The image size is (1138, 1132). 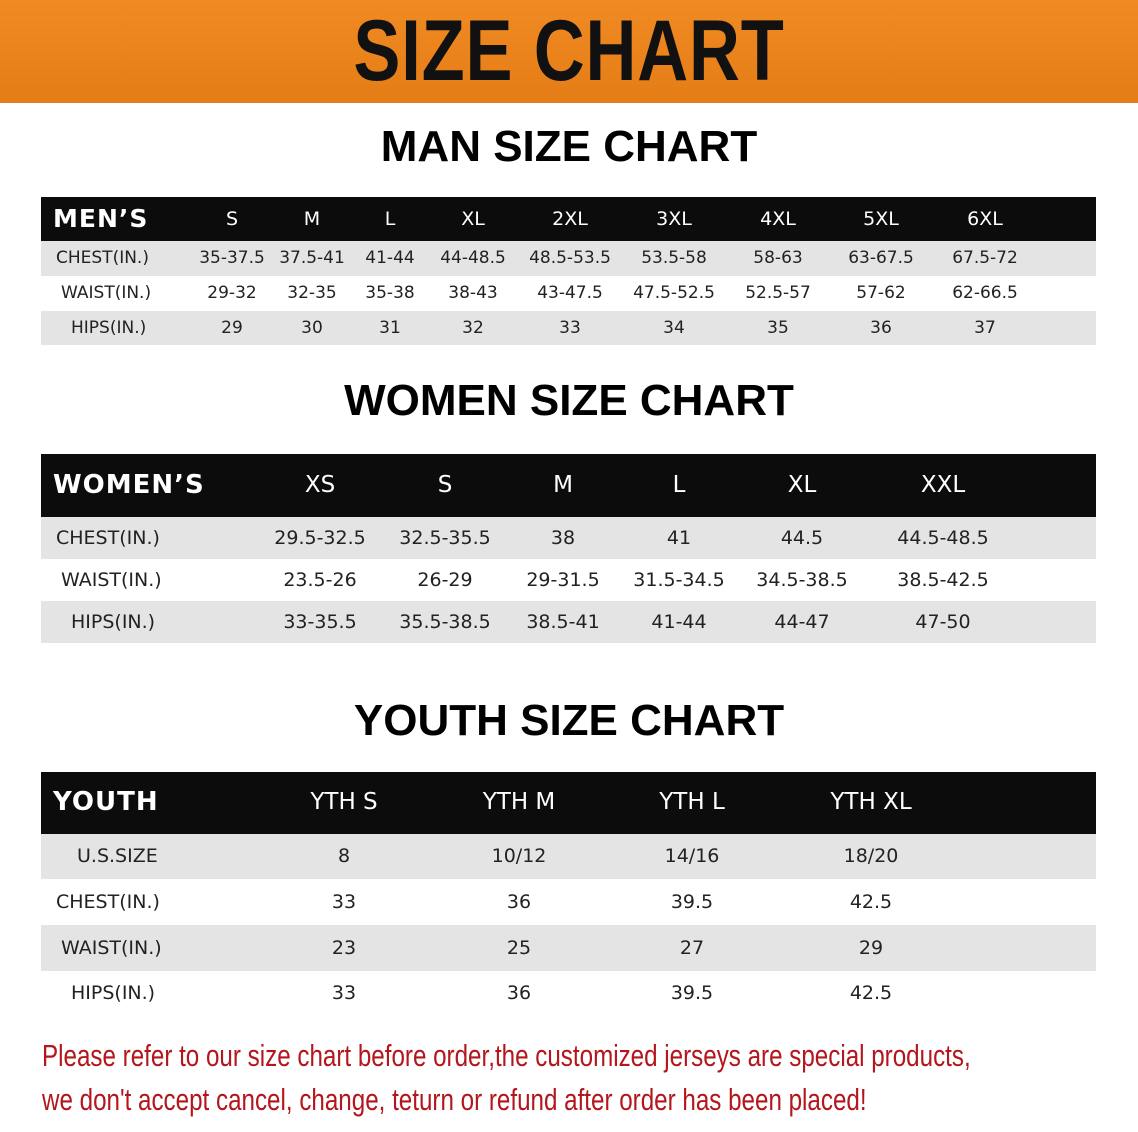 What do you see at coordinates (985, 327) in the screenshot?
I see `table-cell: 37` at bounding box center [985, 327].